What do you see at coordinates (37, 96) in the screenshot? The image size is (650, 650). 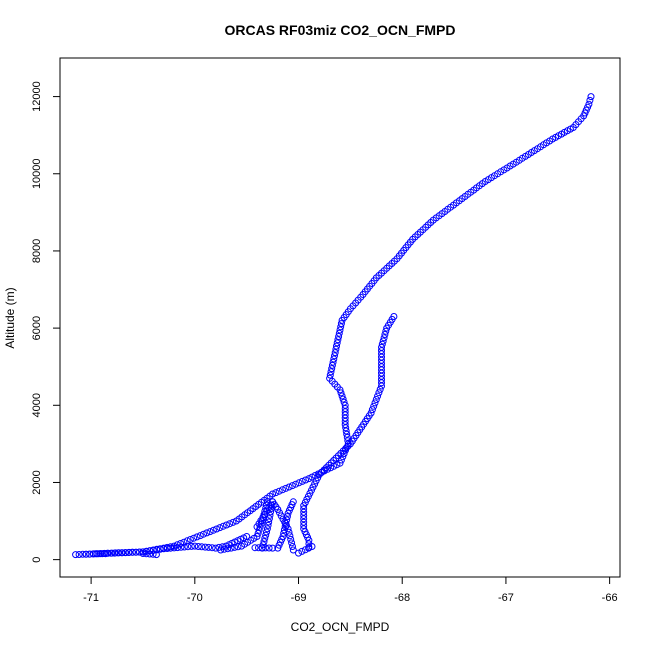 I see `y-tick-label: 12000` at bounding box center [37, 96].